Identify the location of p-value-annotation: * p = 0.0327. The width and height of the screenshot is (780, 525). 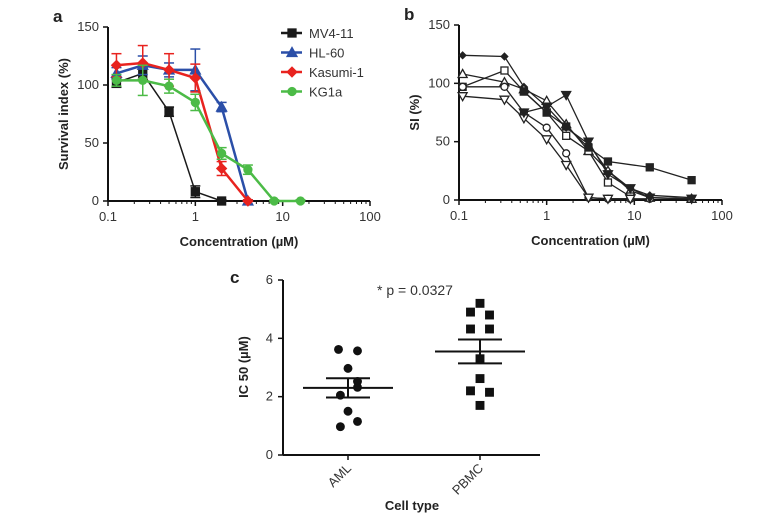
(415, 290).